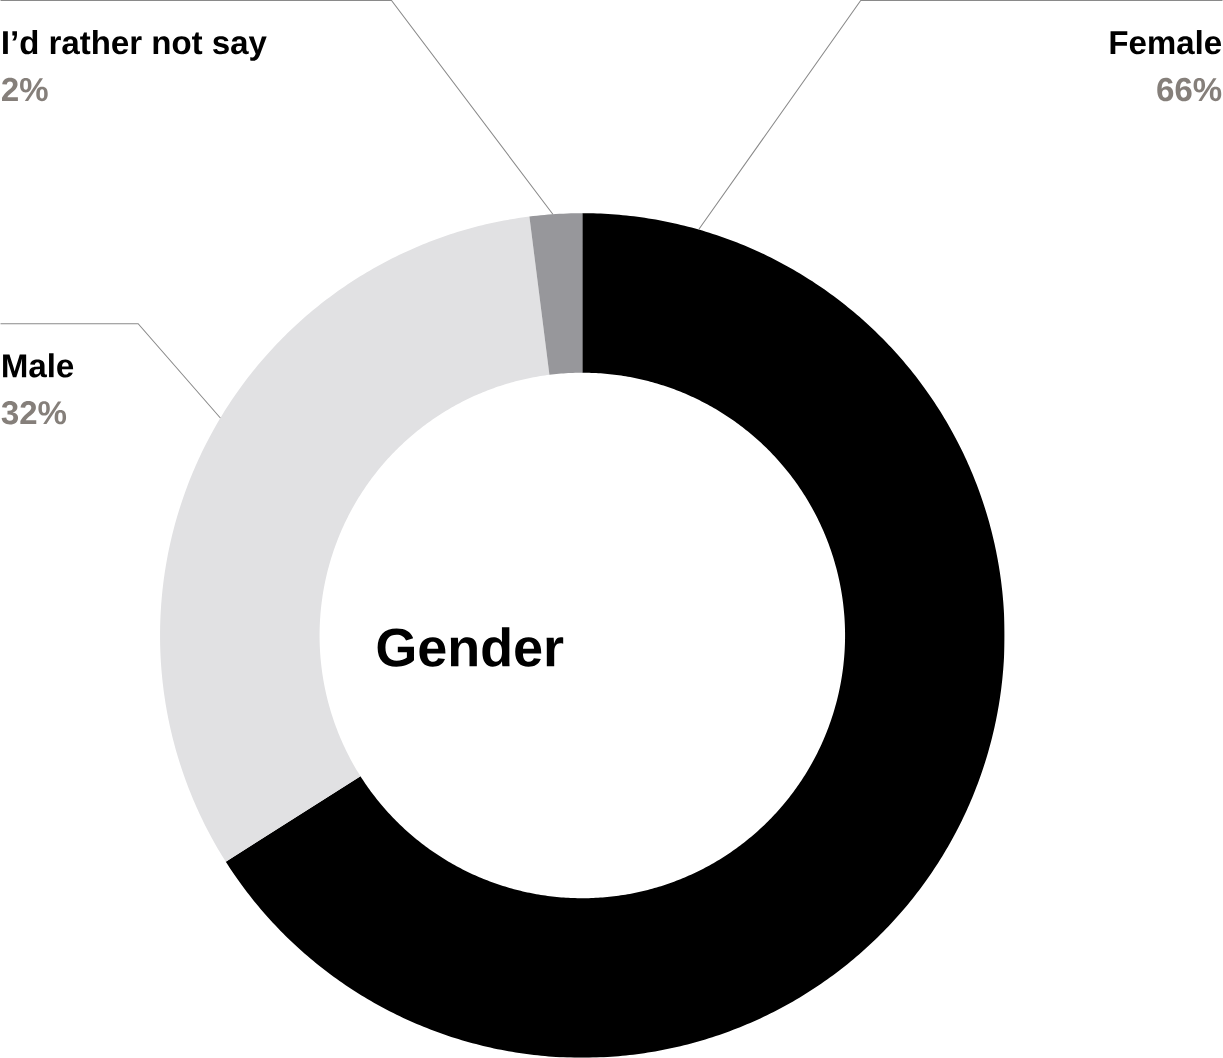  What do you see at coordinates (1189, 89) in the screenshot?
I see `data-label: 66%` at bounding box center [1189, 89].